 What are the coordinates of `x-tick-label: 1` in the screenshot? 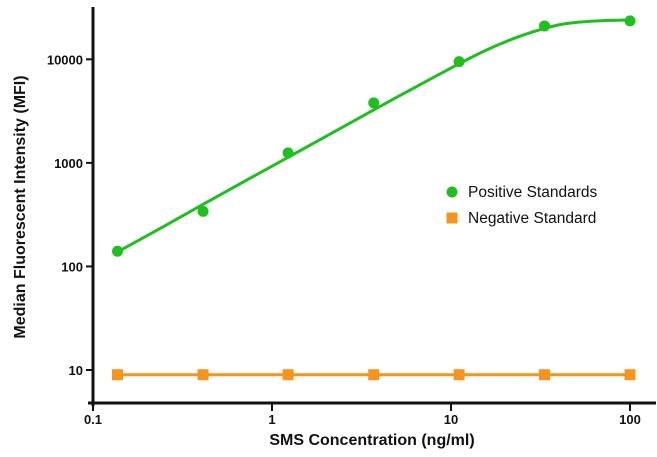 It's located at (271, 419).